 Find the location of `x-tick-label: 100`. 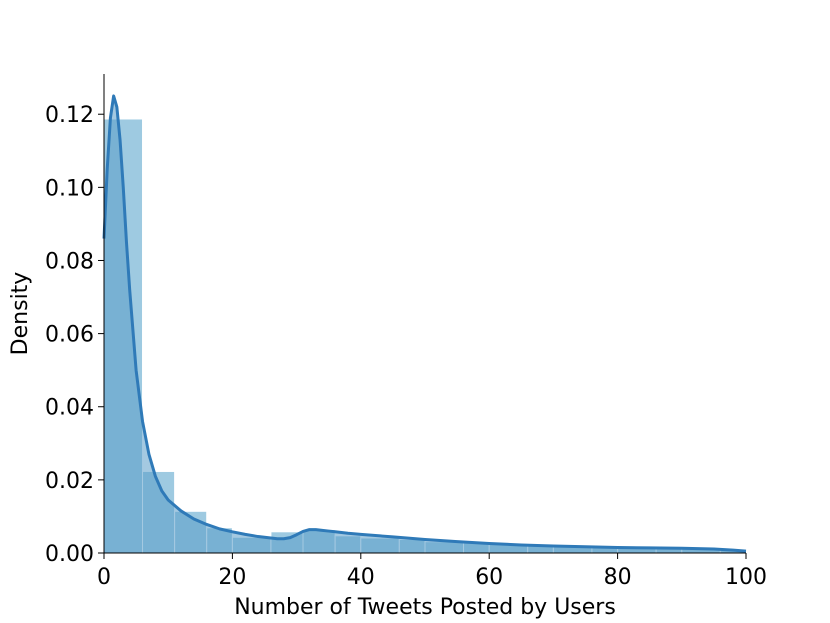

x-tick-label: 100 is located at coordinates (746, 577).